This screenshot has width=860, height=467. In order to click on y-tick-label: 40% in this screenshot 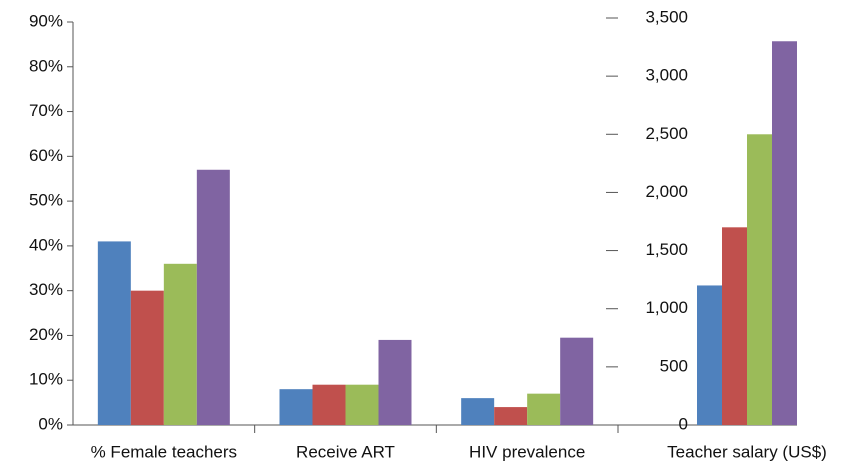, I will do `click(46, 244)`.